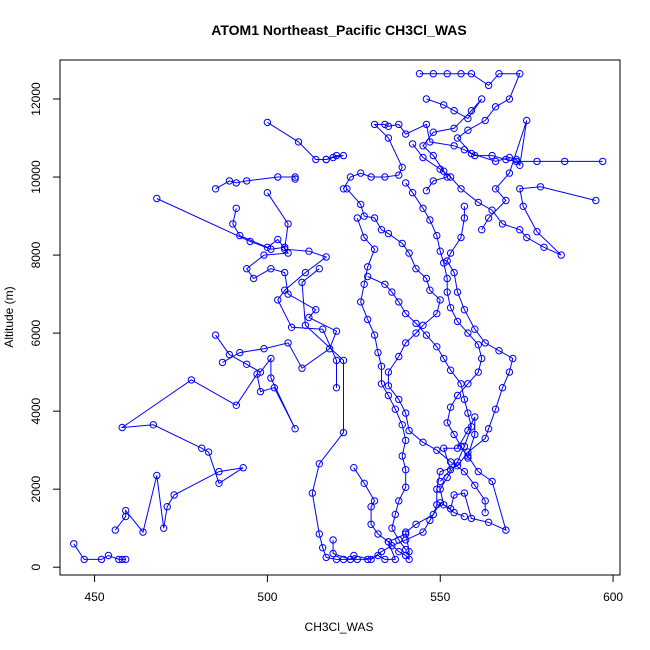  What do you see at coordinates (440, 597) in the screenshot?
I see `x-tick-label: 550` at bounding box center [440, 597].